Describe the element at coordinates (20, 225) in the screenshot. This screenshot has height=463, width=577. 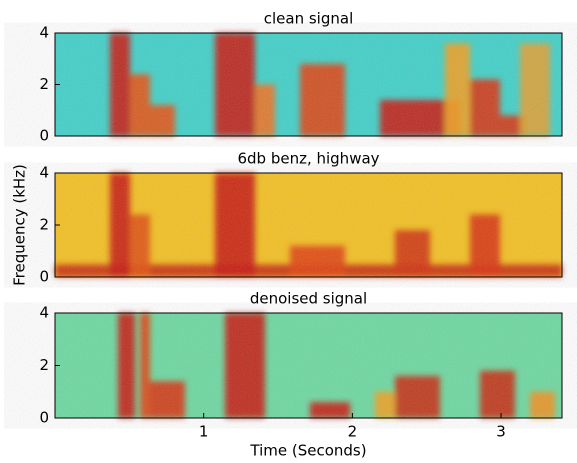
I see `y-axis-label: Frequency (kHz)` at that location.